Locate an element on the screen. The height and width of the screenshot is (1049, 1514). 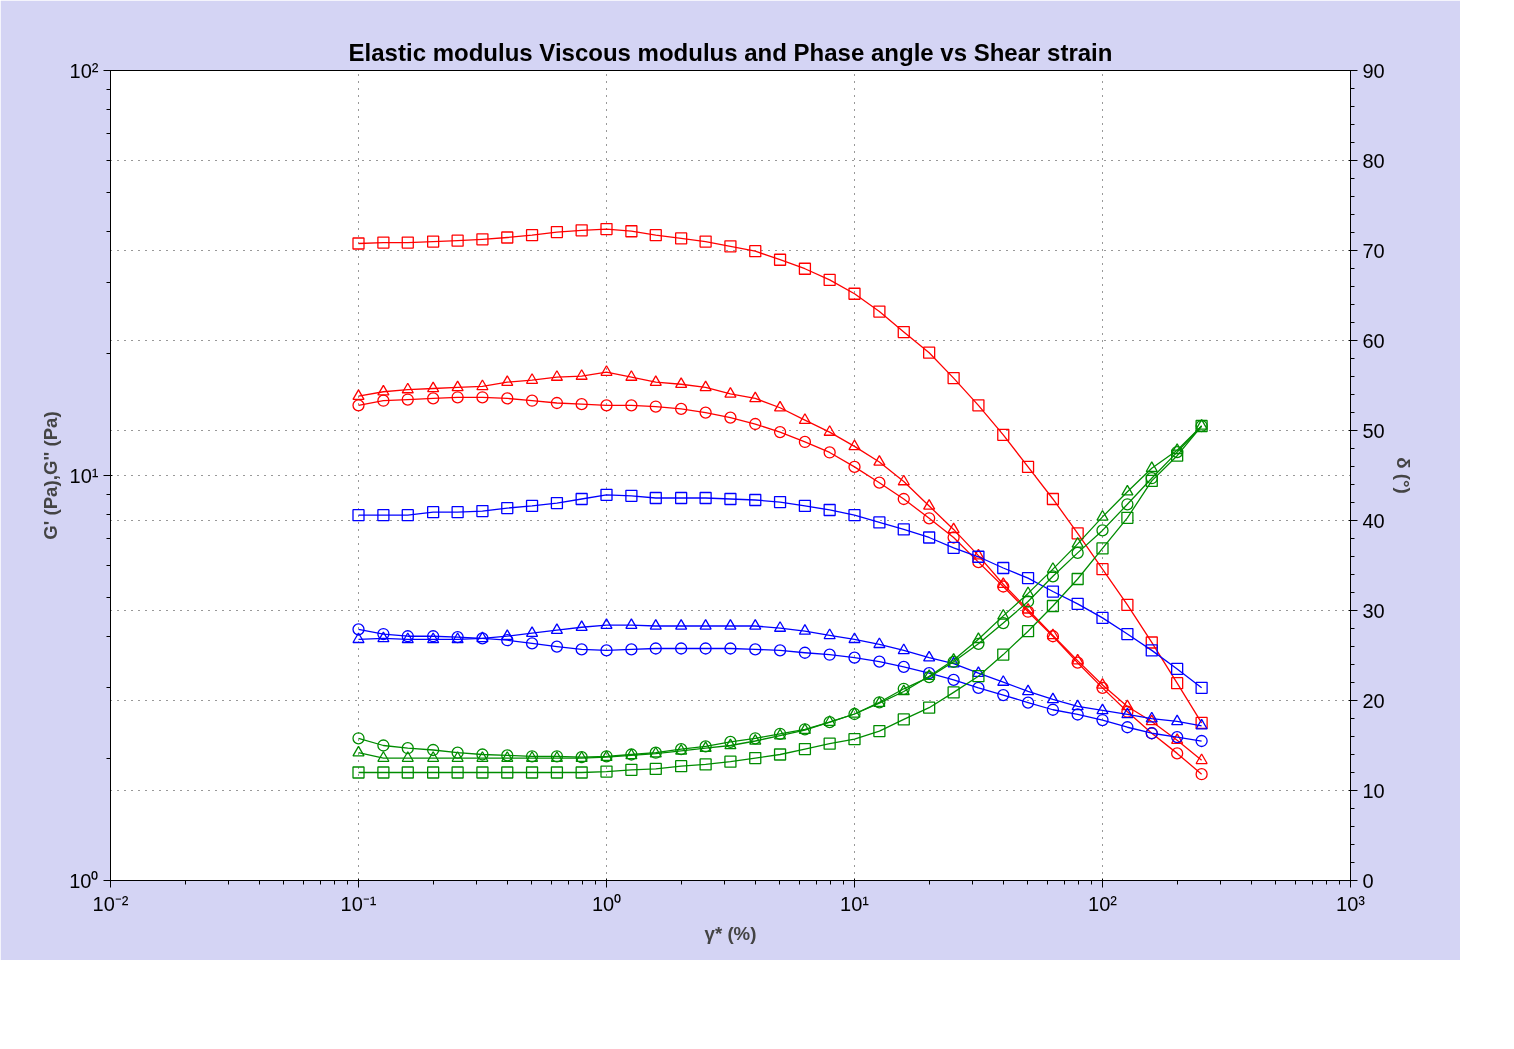
y2-tick-label: 60 is located at coordinates (1373, 340).